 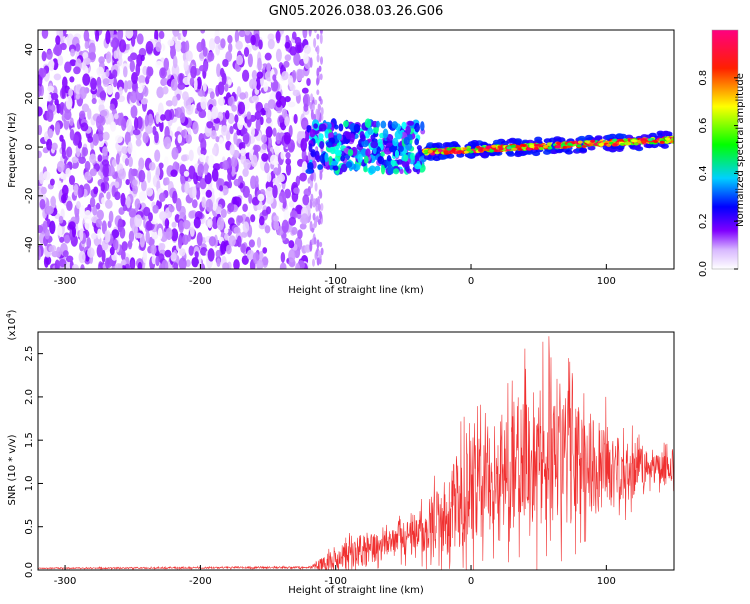 What do you see at coordinates (703, 221) in the screenshot?
I see `colorbar-tick-label: 0.2` at bounding box center [703, 221].